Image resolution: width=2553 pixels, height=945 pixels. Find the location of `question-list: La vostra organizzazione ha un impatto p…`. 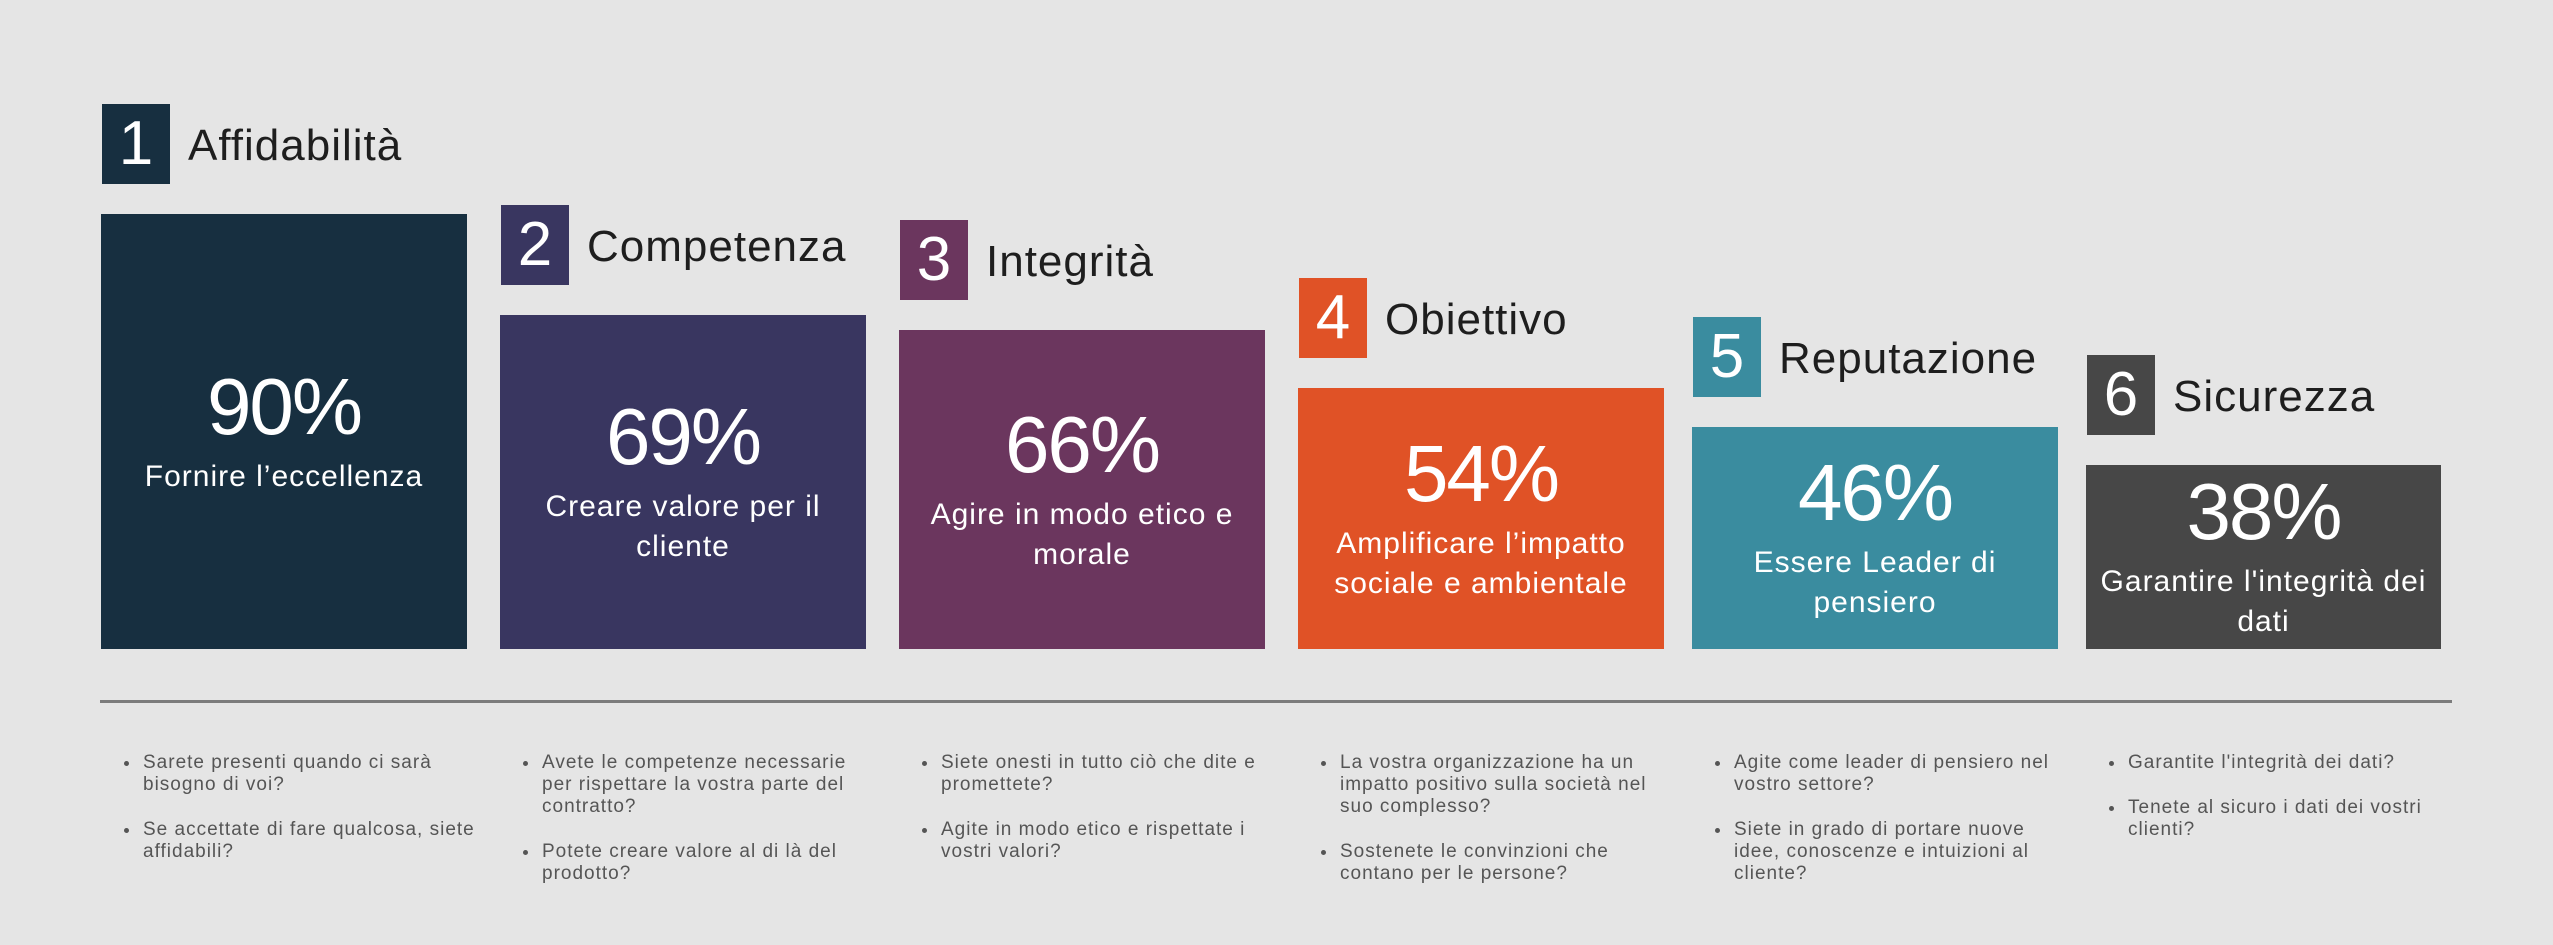

question-list: La vostra organizzazione ha un impatto p… is located at coordinates (1490, 830).